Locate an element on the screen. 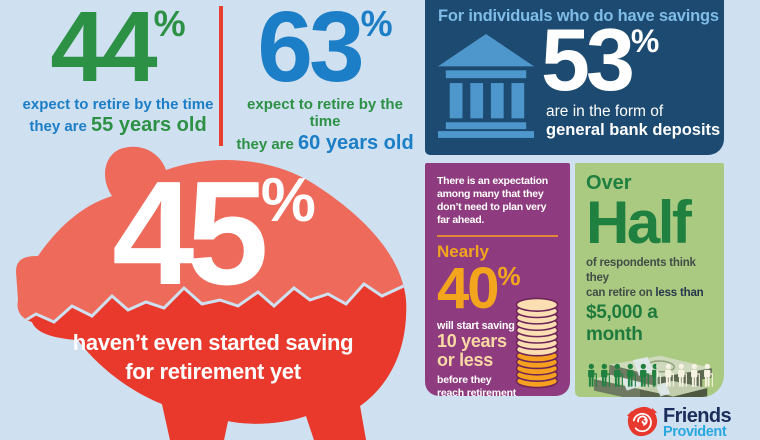 This screenshot has height=440, width=760. person-icon-half is located at coordinates (656, 375).